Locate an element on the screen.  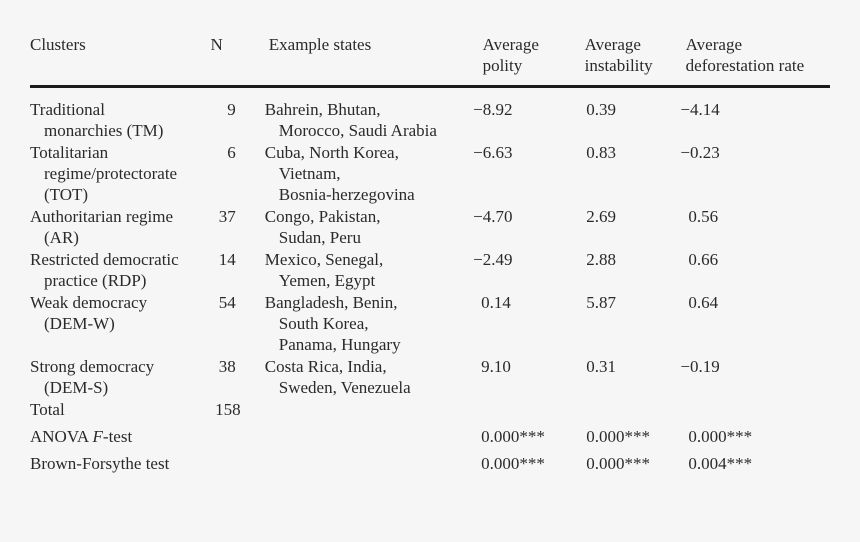
example-states-cell: Congo, Pakistan, Sudan, Peru is located at coordinates (354, 227).